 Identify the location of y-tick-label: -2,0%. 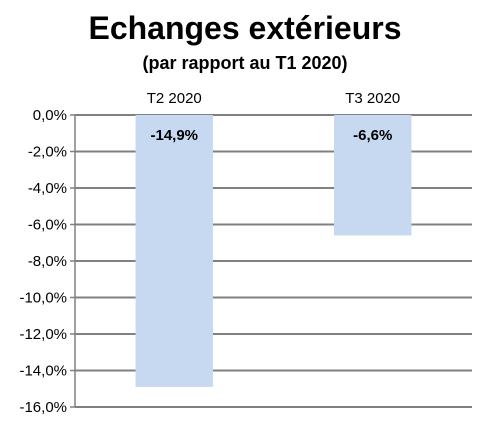
(47, 152).